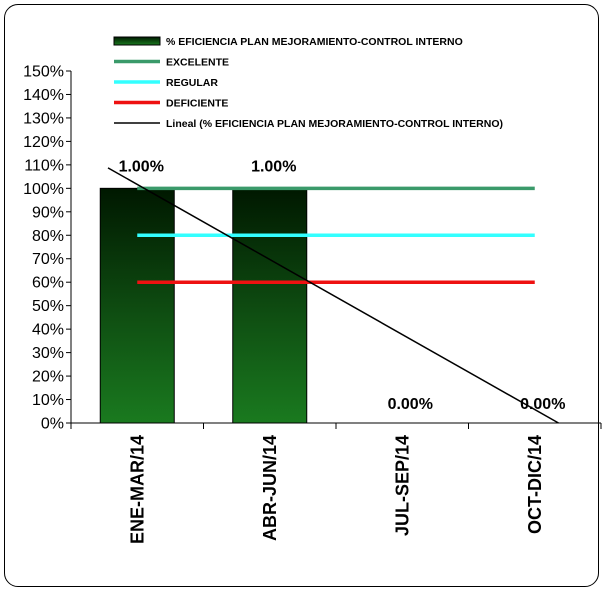  Describe the element at coordinates (137, 41) in the screenshot. I see `legend-swatch` at that location.